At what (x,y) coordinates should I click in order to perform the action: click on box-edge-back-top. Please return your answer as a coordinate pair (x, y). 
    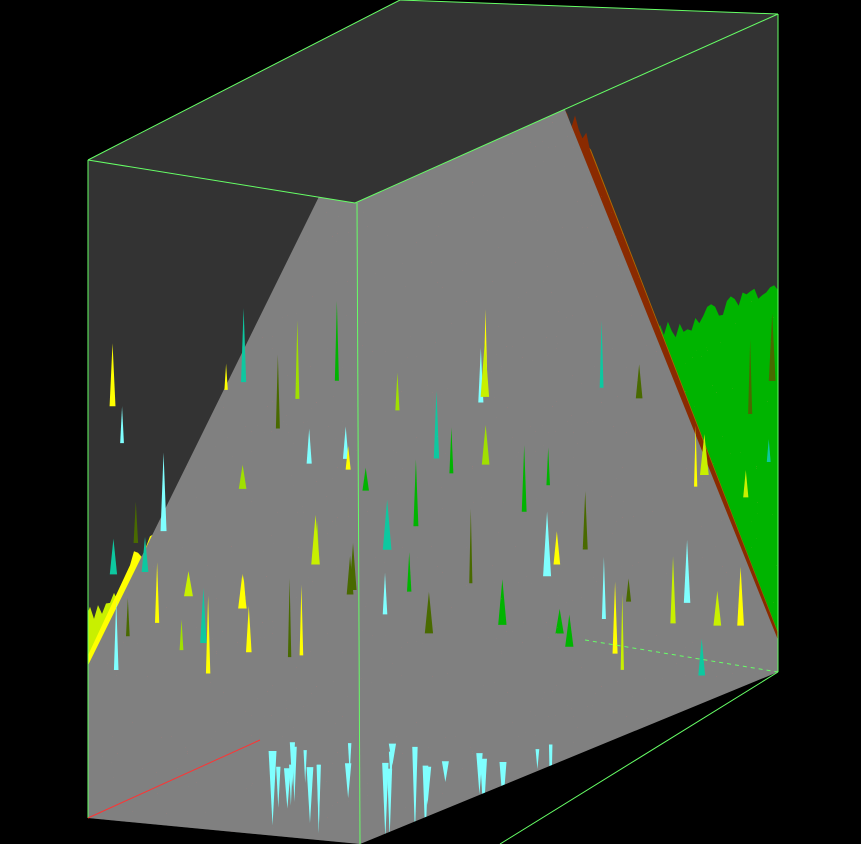
    Looking at the image, I should click on (244, 80).